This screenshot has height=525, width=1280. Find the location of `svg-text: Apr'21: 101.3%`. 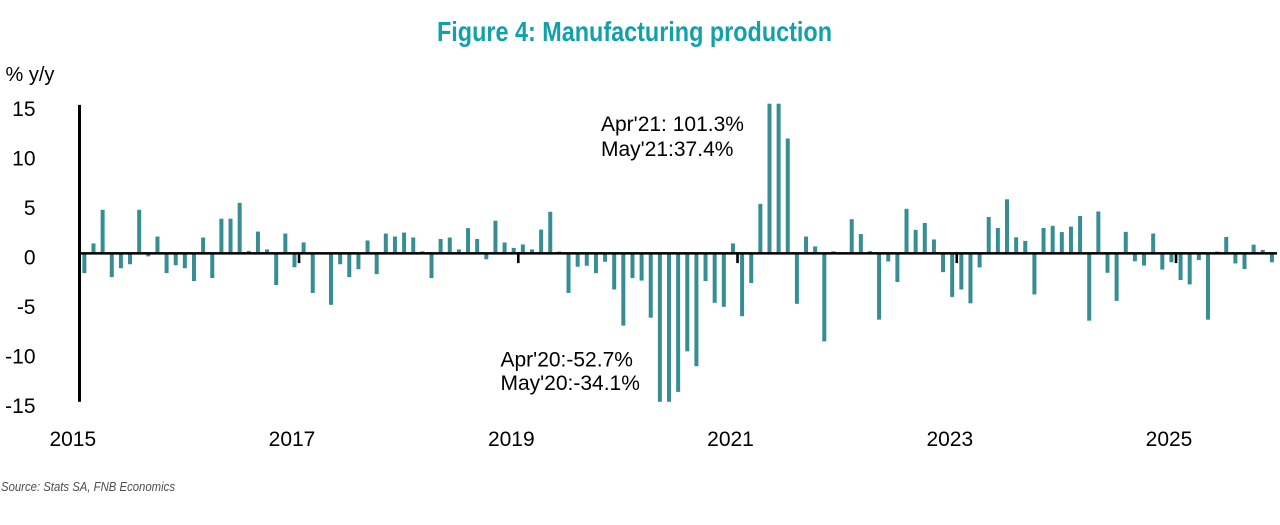

svg-text: Apr'21: 101.3% is located at coordinates (672, 124).